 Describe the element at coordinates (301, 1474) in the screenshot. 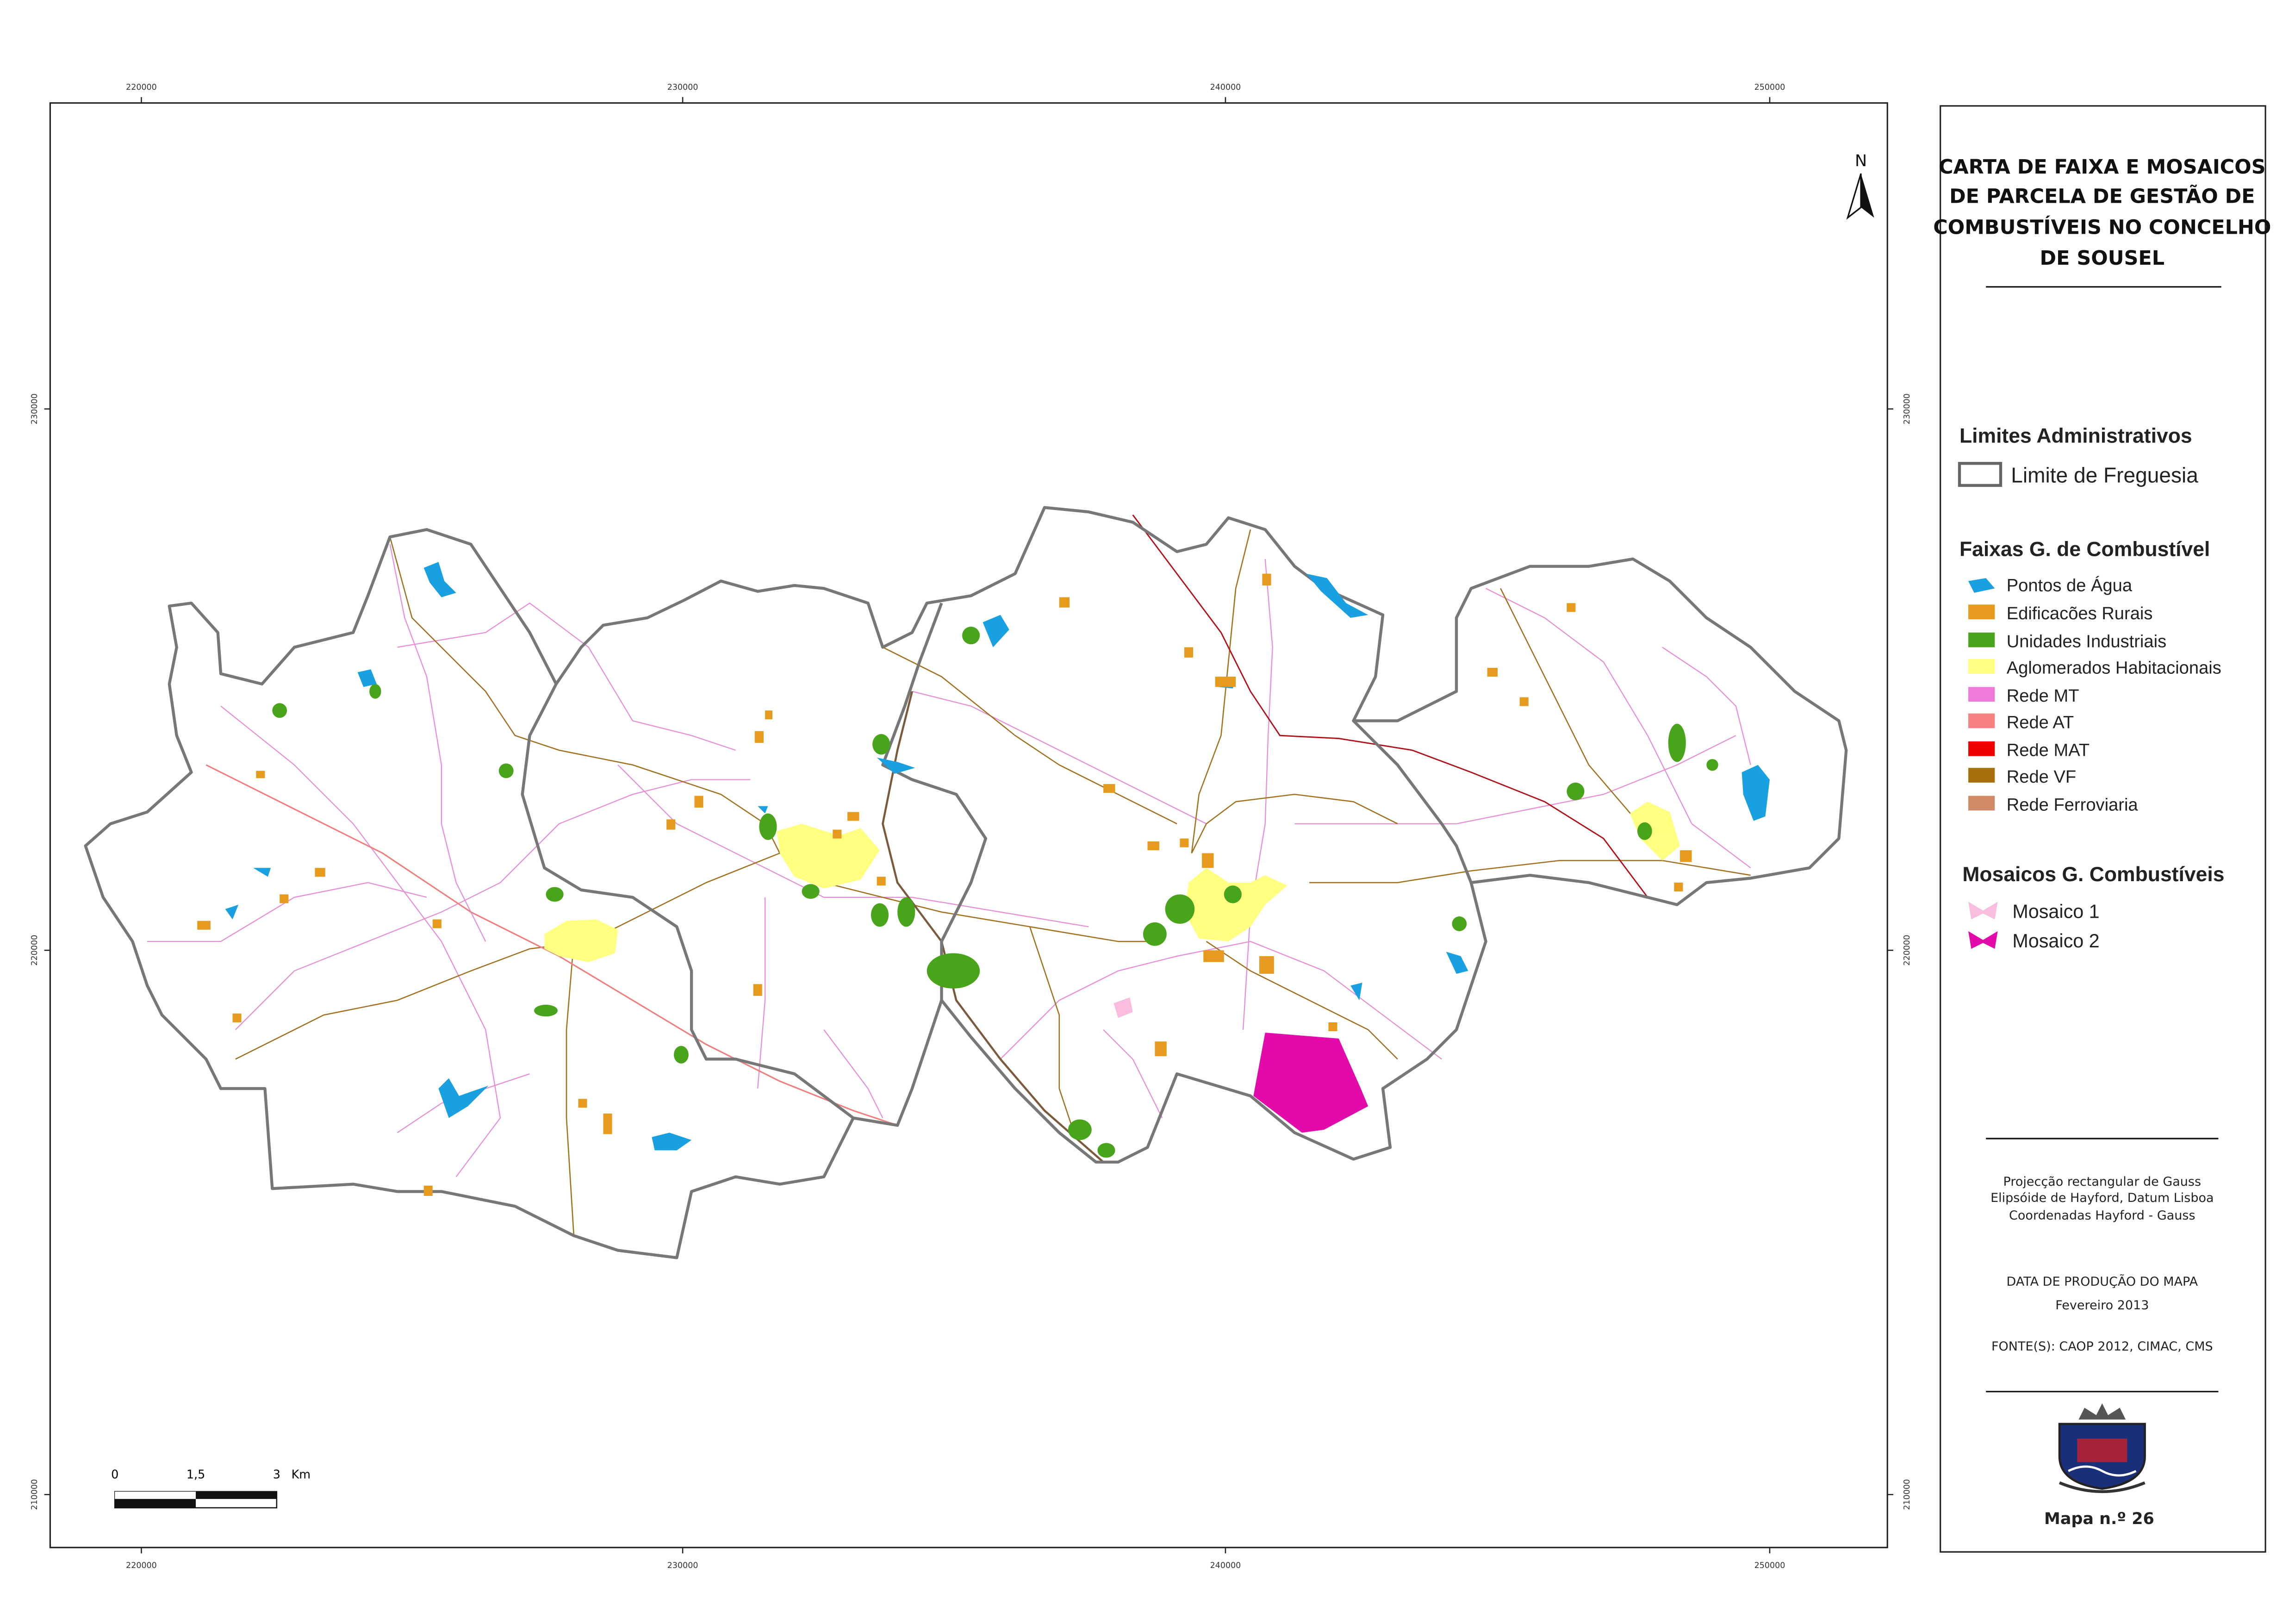

I see `scale-unit: Km` at that location.